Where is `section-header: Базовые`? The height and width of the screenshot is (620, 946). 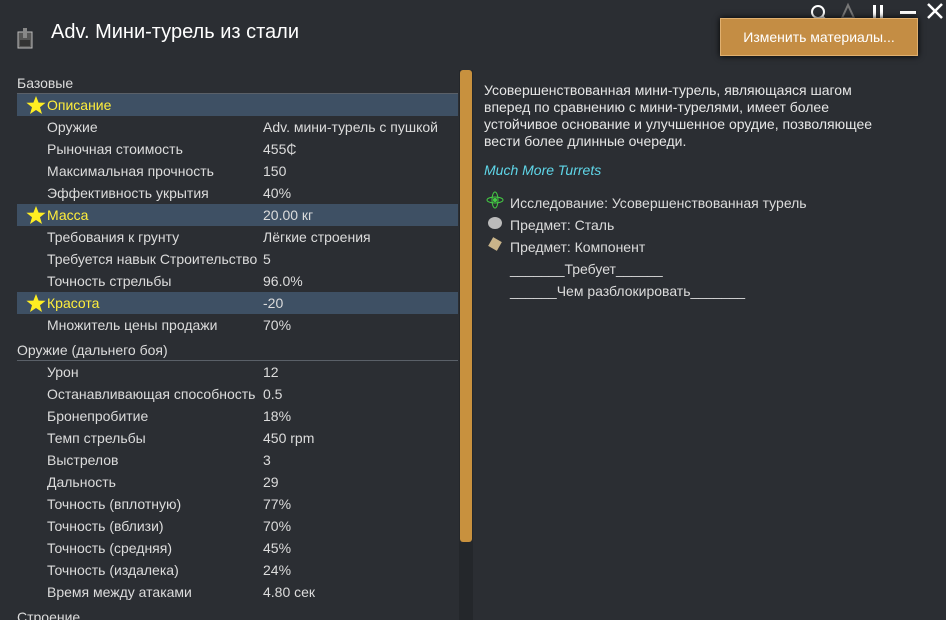
section-header: Базовые is located at coordinates (237, 83).